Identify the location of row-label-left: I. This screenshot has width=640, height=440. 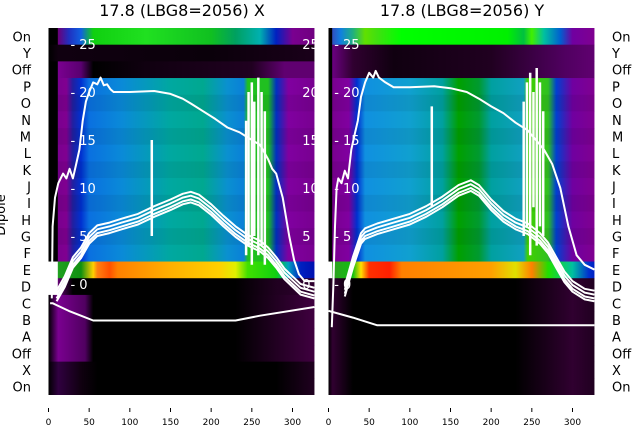
(29, 204).